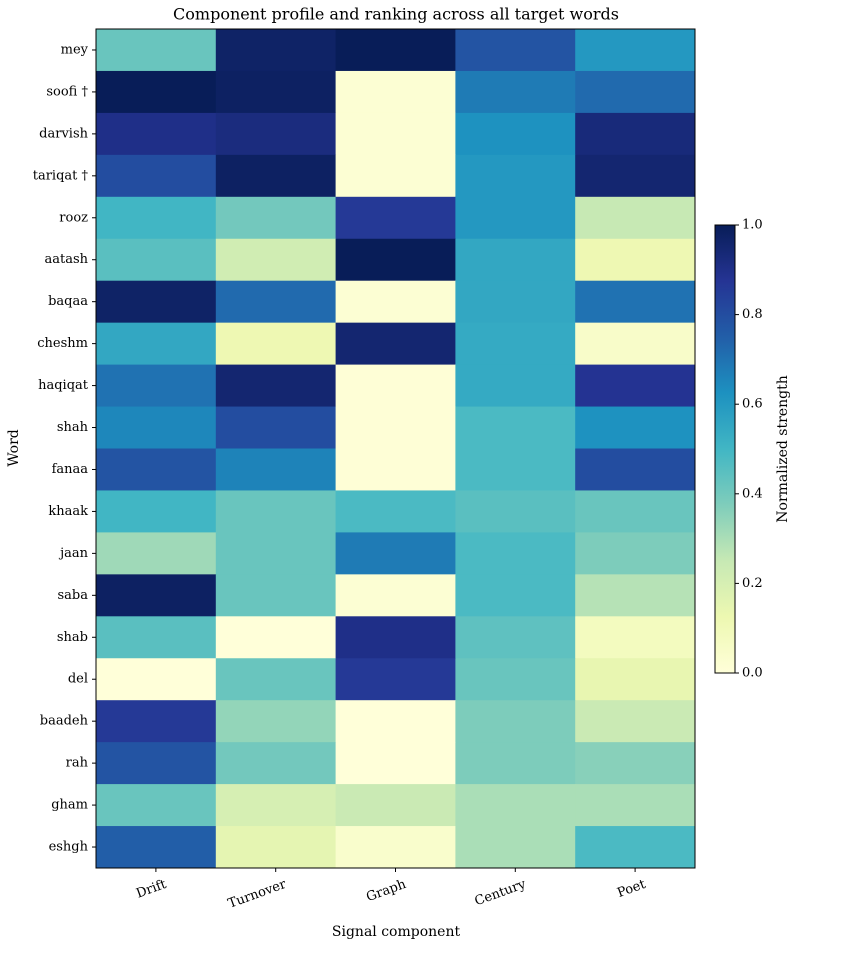 This screenshot has width=853, height=971. What do you see at coordinates (14, 448) in the screenshot?
I see `y-axis-label: Word` at bounding box center [14, 448].